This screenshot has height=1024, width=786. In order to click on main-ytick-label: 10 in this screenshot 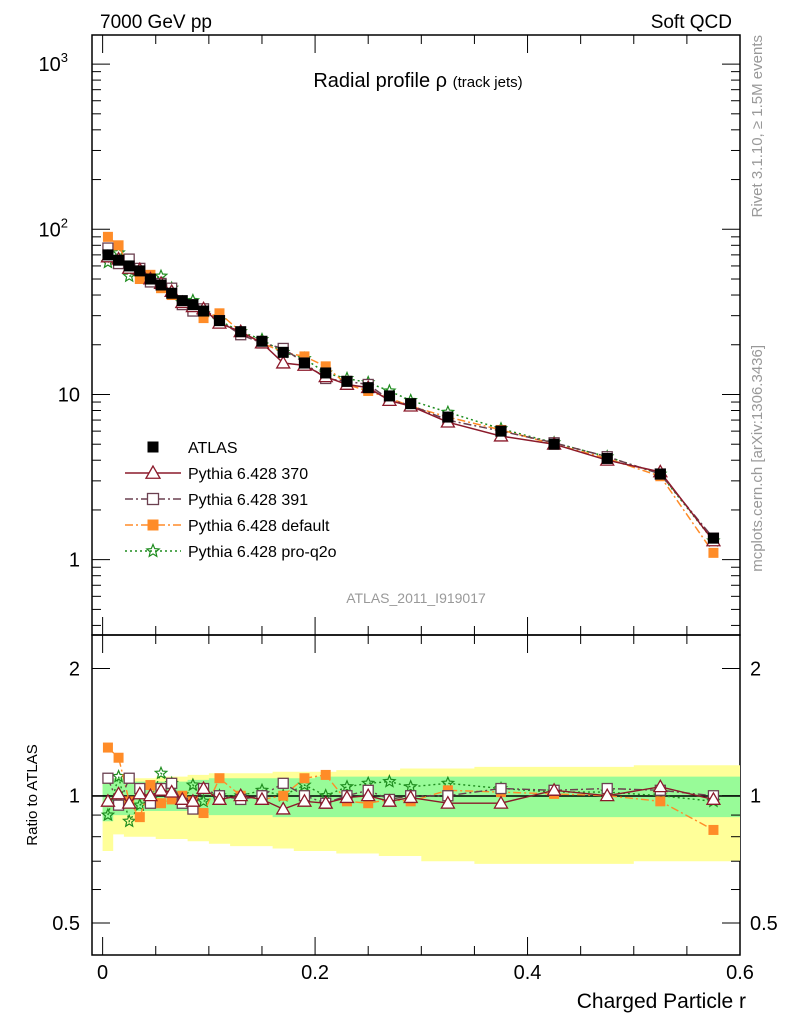, I will do `click(69, 395)`.